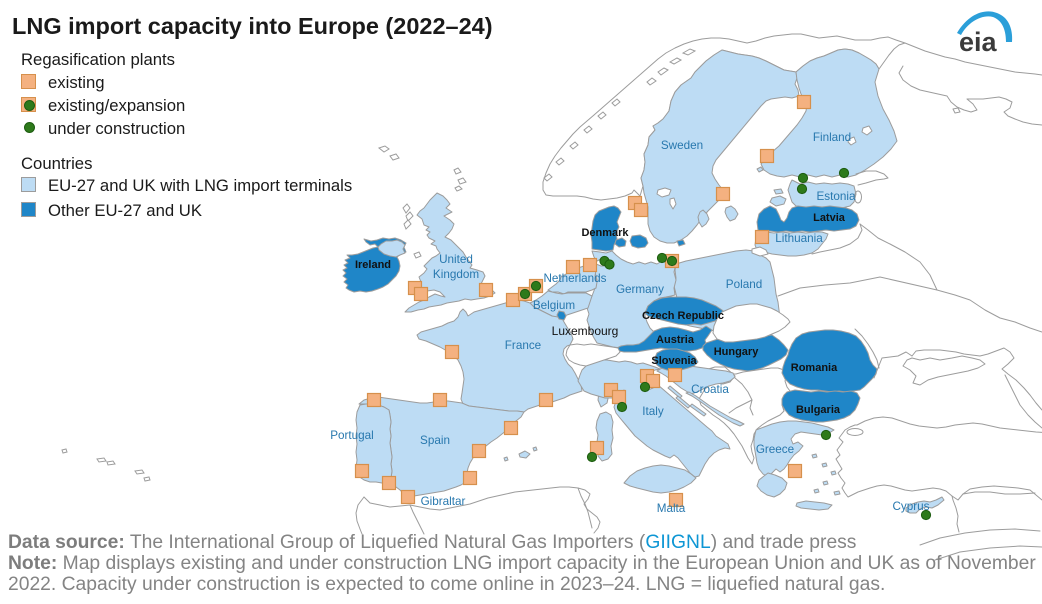  Describe the element at coordinates (435, 440) in the screenshot. I see `svg-text: Spain` at that location.